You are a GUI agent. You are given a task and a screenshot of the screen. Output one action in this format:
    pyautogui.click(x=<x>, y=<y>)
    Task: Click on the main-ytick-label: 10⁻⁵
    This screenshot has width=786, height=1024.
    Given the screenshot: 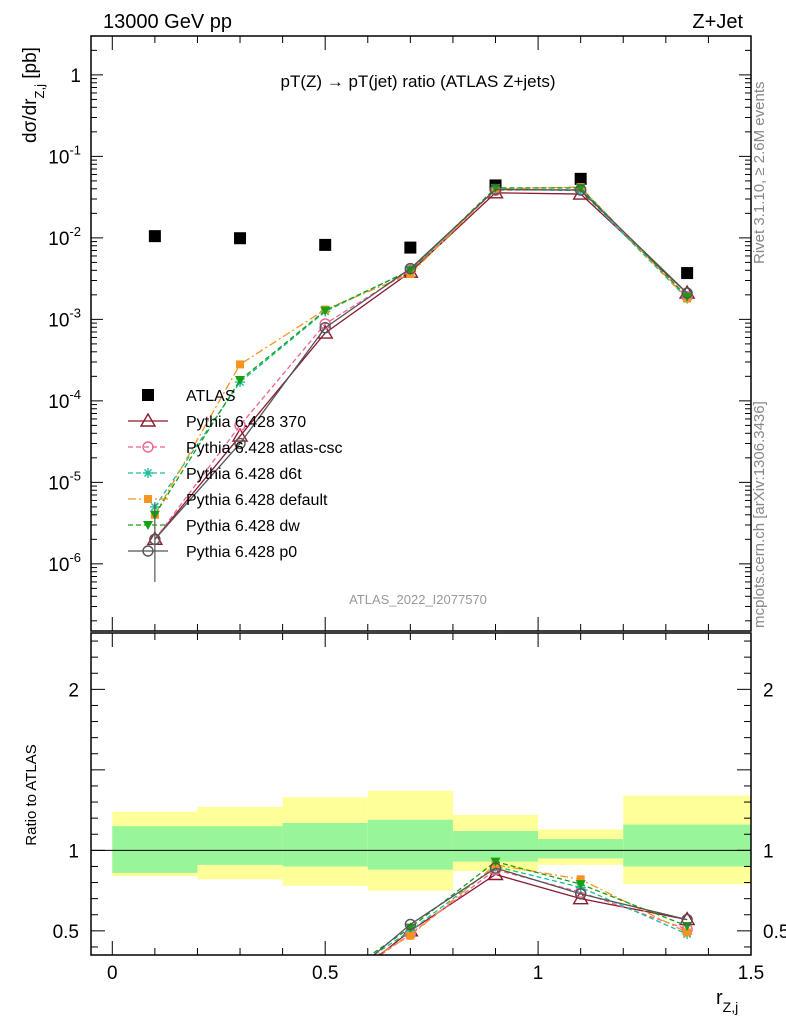 What is the action you would take?
    pyautogui.click(x=64, y=481)
    